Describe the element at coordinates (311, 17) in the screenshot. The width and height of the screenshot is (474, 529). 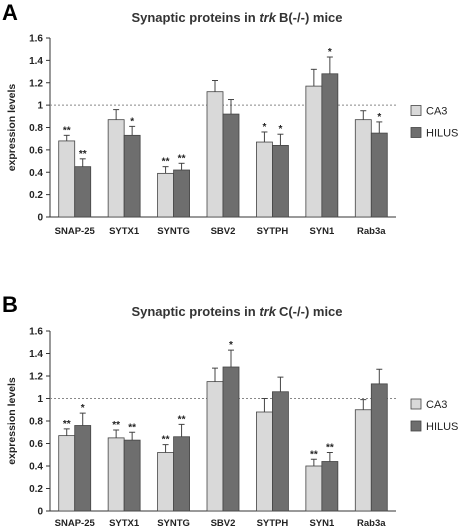
I see `chart-title-suffix: B(-/-) mice` at that location.